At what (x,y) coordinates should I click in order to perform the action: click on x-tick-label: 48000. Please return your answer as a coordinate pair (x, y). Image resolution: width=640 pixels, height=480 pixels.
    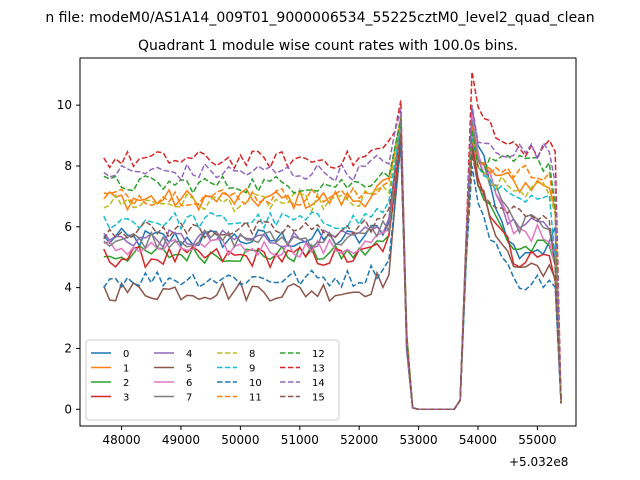
    Looking at the image, I should click on (121, 440).